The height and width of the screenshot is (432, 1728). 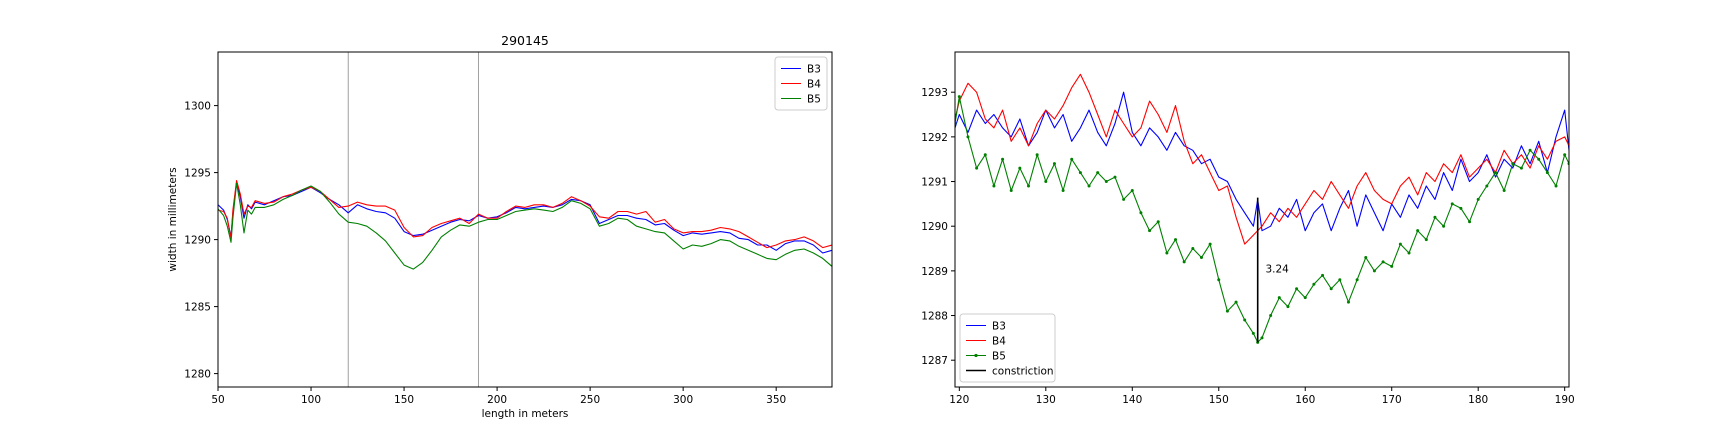 I want to click on legend-box, so click(x=1007, y=348).